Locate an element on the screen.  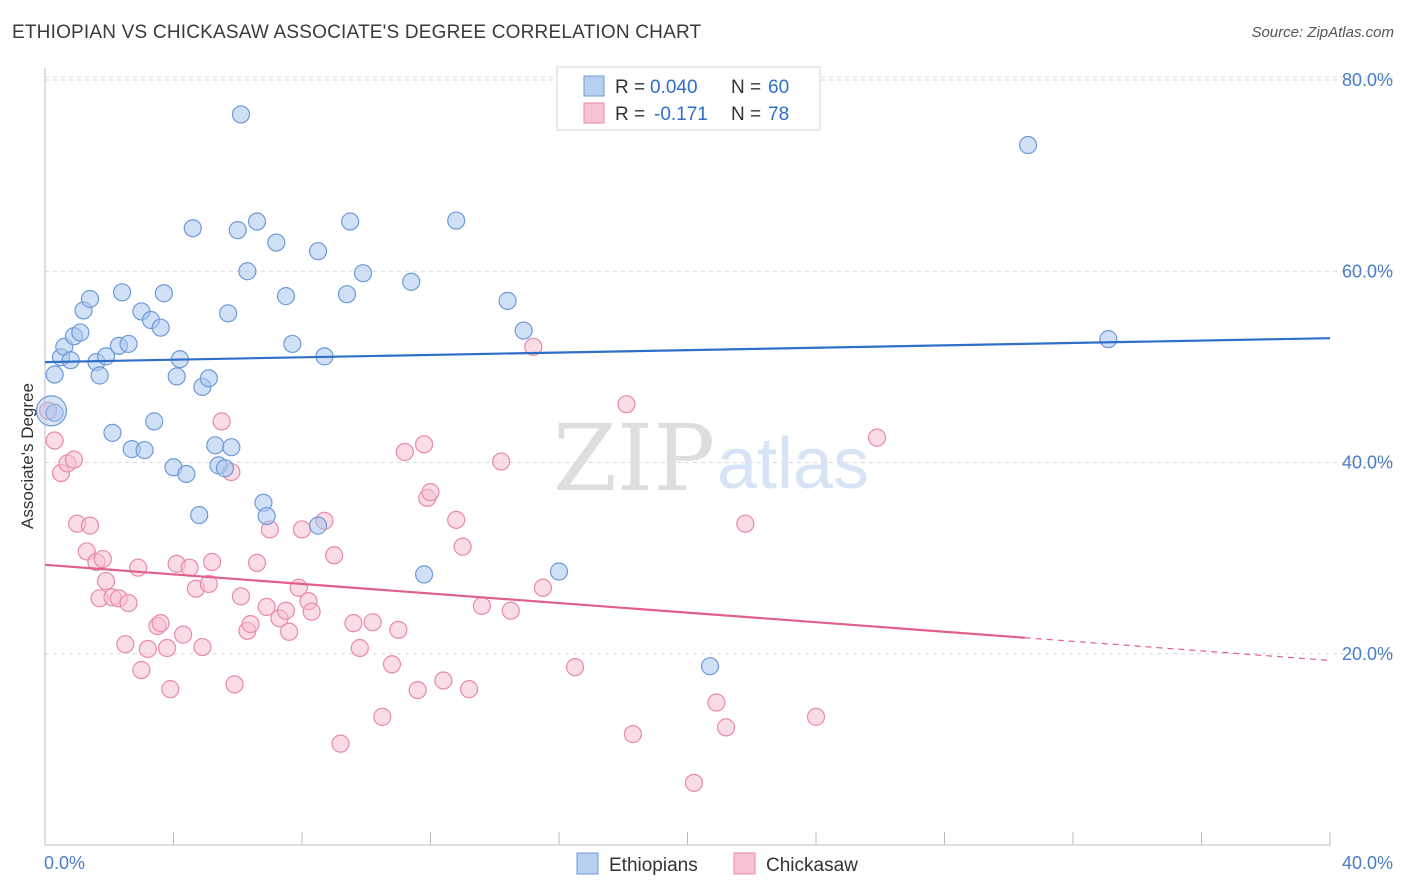
ethiopian-swatch is located at coordinates (594, 86).